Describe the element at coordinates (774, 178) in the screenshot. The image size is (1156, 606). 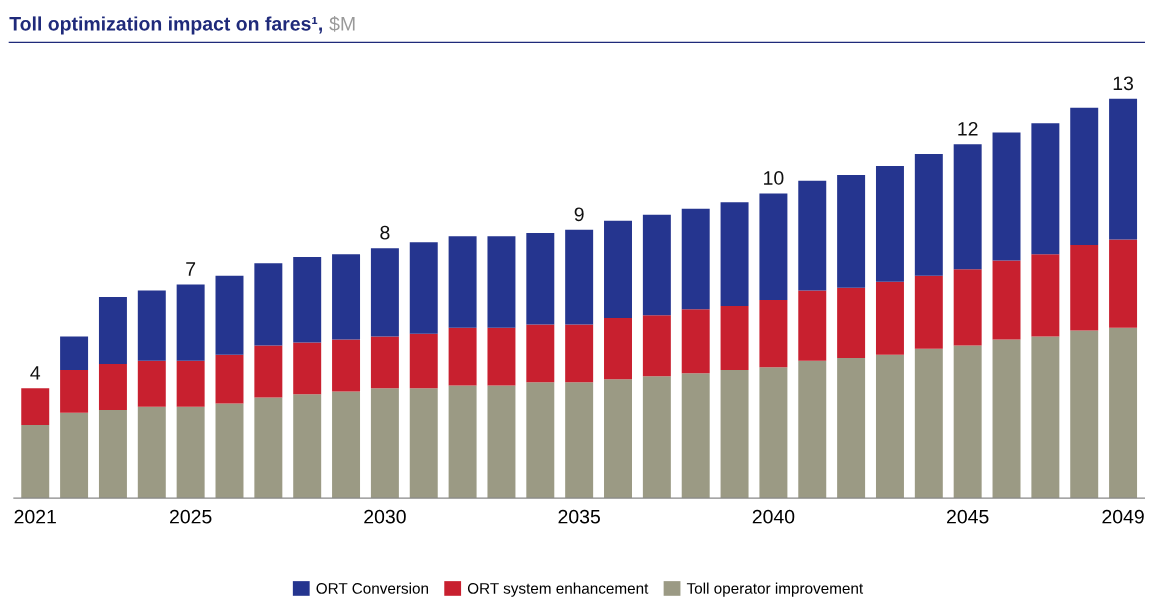
I see `annotation: 10` at that location.